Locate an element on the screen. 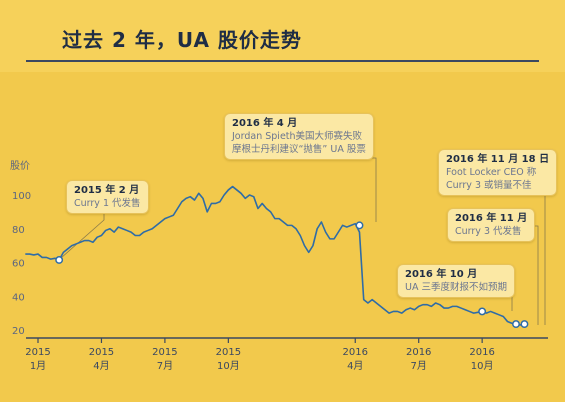  annotation-curry1: 2015 年 2 月 Curry 1 代发售 is located at coordinates (107, 197).